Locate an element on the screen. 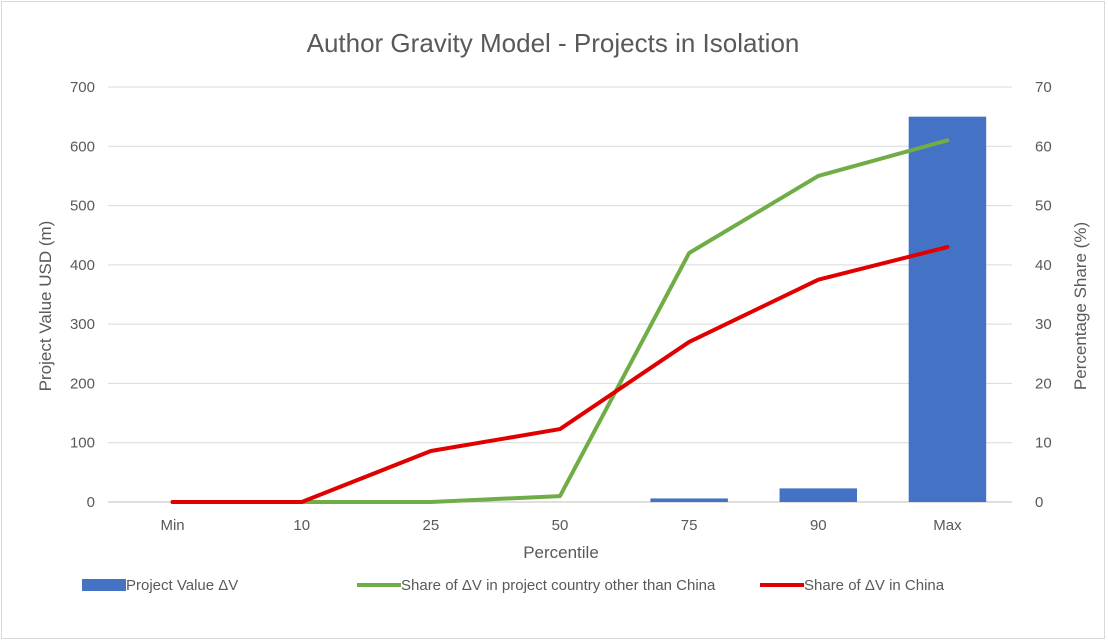  legend-label: Share of ΔV in China is located at coordinates (874, 585).